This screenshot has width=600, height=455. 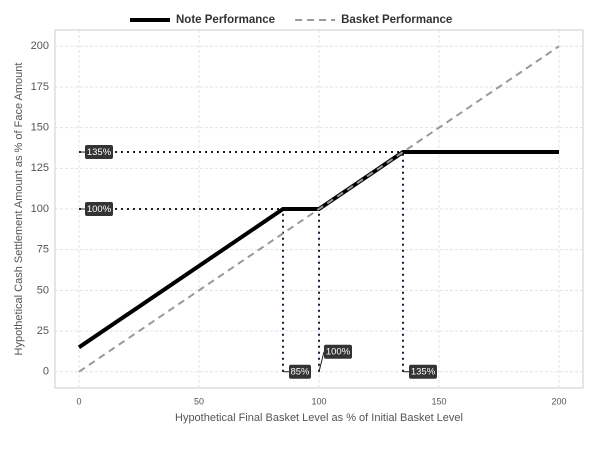 I want to click on y-tick-label: 200, so click(x=40, y=46).